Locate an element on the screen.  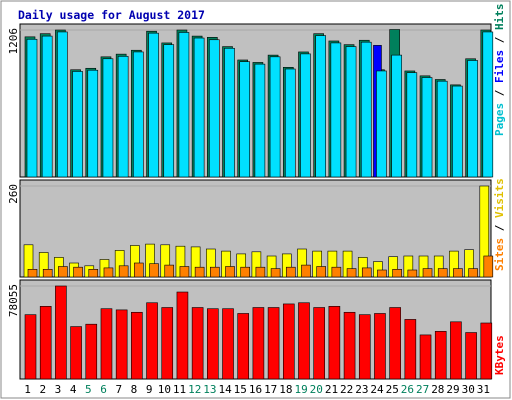
legend-sites: Sites is located at coordinates (499, 254).